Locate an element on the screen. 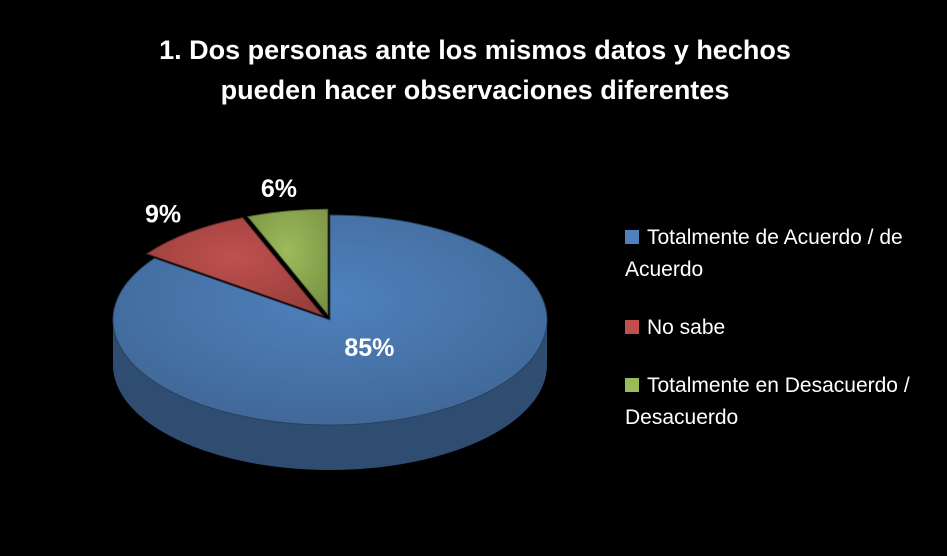 The width and height of the screenshot is (947, 556). legend-item: No sabe is located at coordinates (775, 328).